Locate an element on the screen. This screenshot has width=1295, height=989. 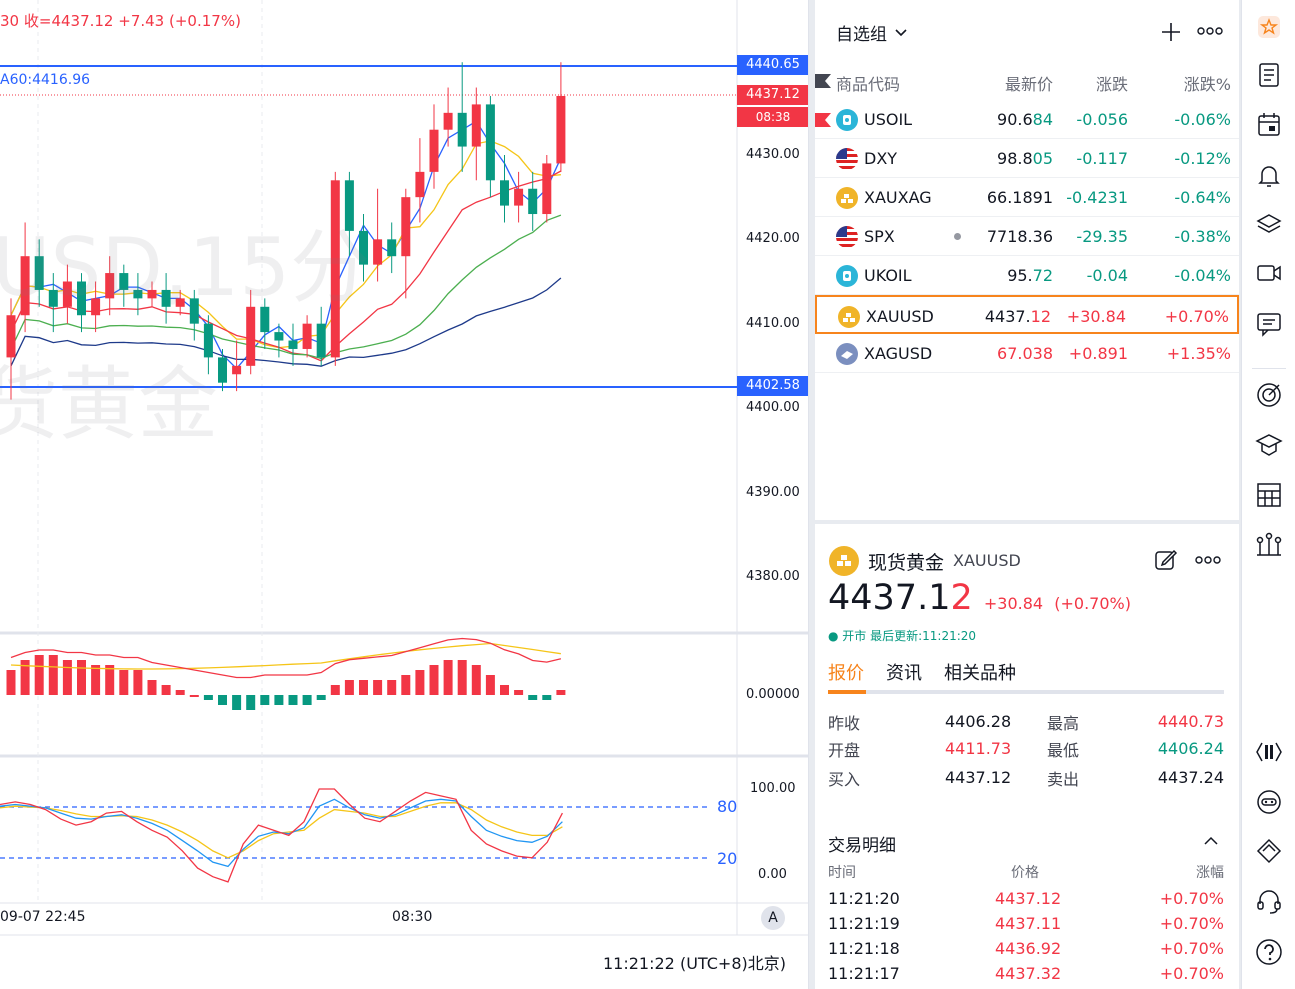
col-last: 最新价 is located at coordinates (1028, 84).